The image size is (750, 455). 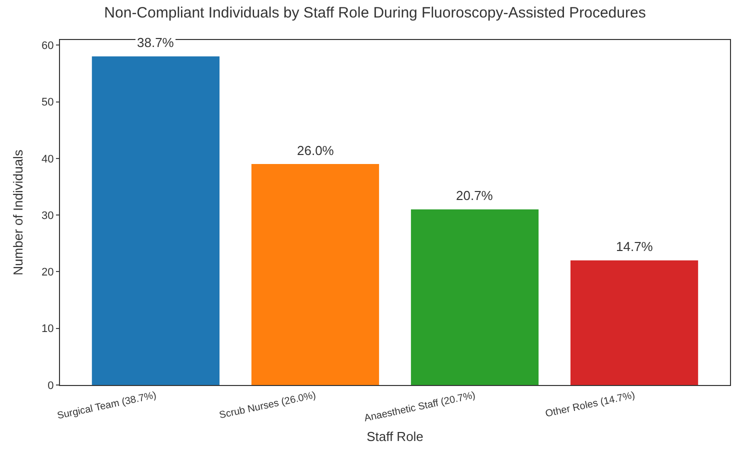 What do you see at coordinates (155, 42) in the screenshot?
I see `annotation: 38.7%` at bounding box center [155, 42].